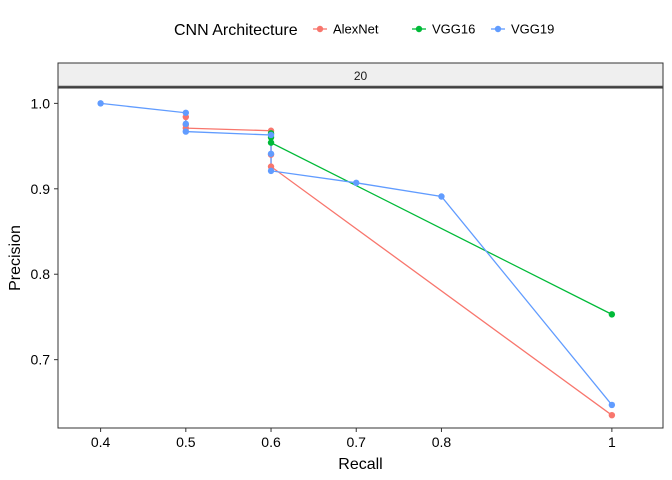 This screenshot has height=480, width=672. I want to click on legend-entry-alexnet: AlexNet, so click(346, 29).